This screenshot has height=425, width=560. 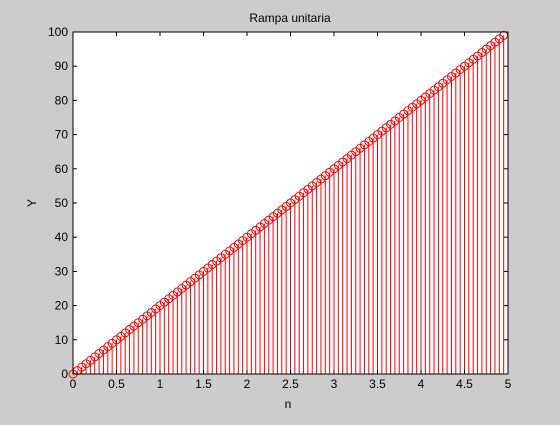 I want to click on y-tick-label: 40, so click(x=62, y=237).